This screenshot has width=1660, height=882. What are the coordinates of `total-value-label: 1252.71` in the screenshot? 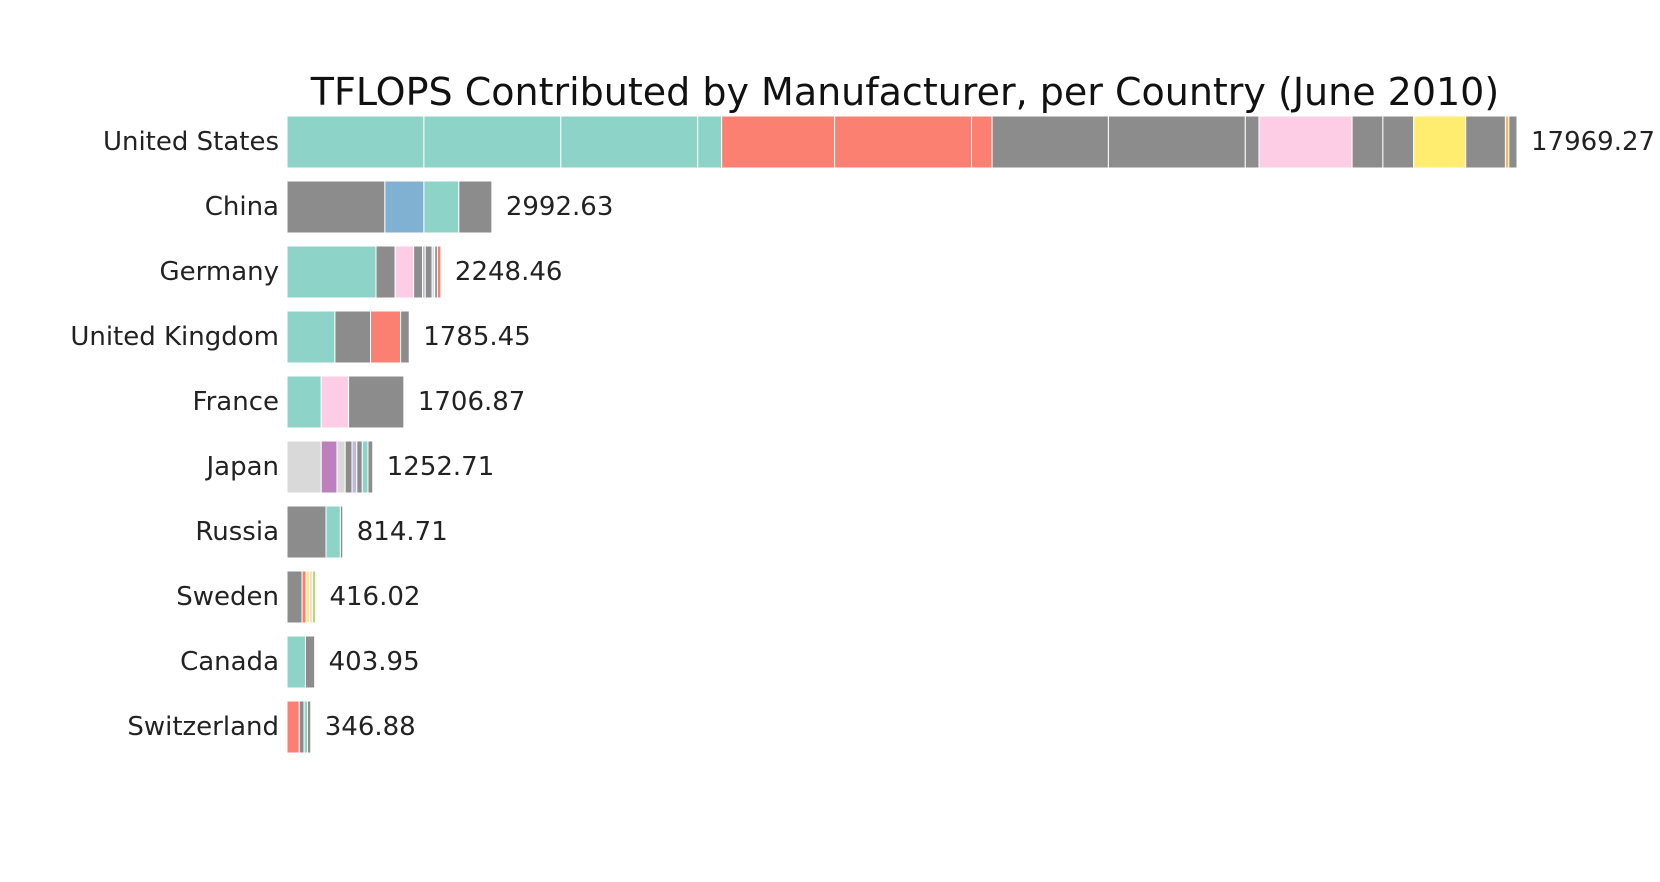 It's located at (441, 467).